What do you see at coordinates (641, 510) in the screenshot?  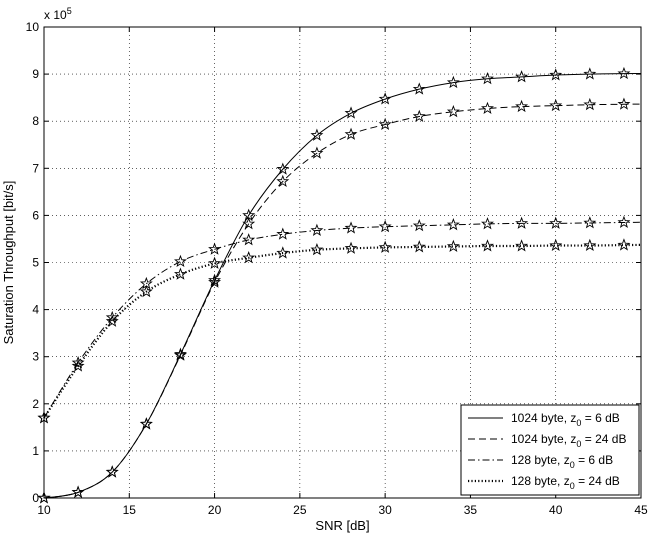 I see `x-tick-label: 45` at bounding box center [641, 510].